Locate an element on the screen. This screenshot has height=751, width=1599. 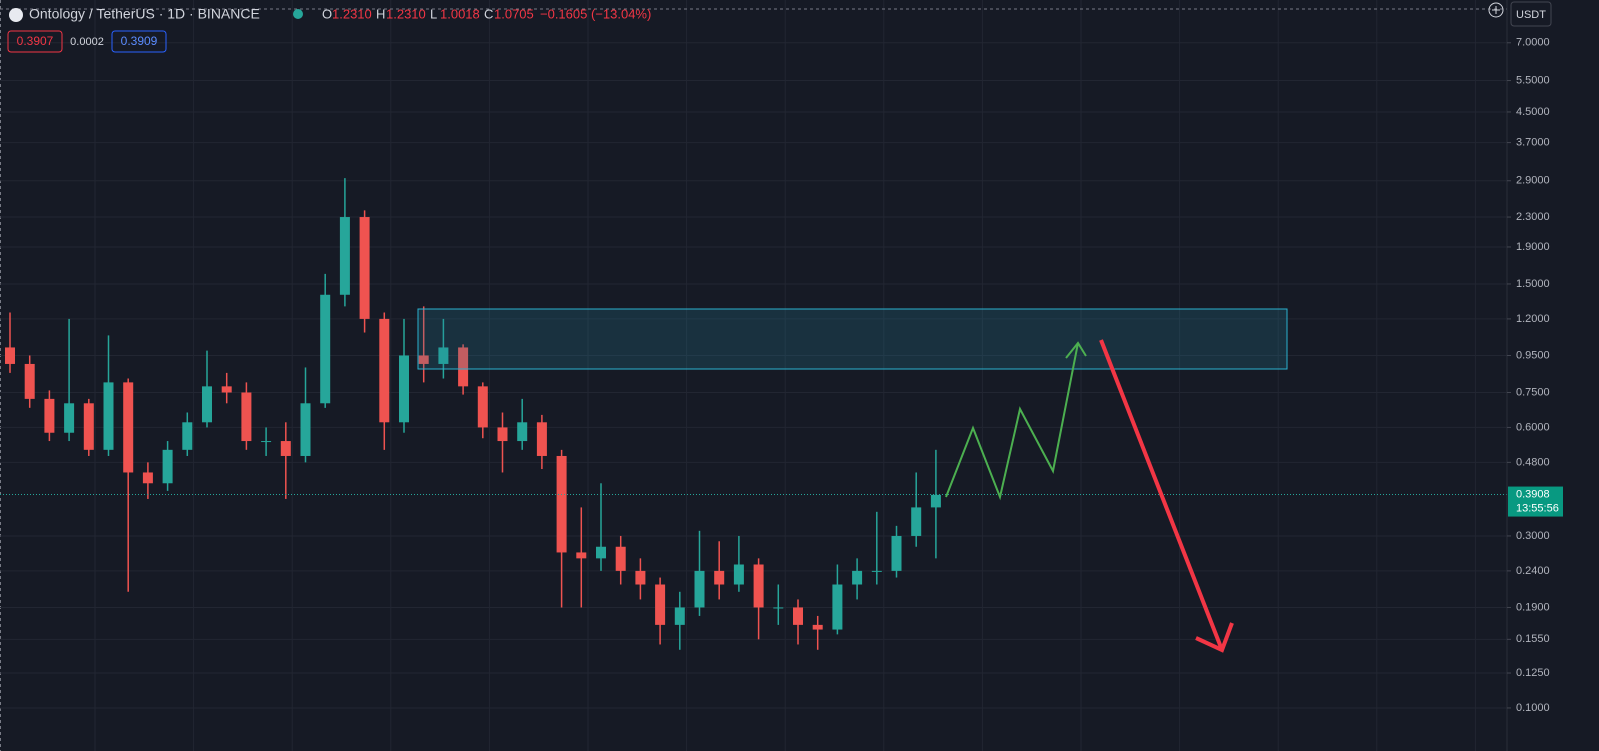
y-tick-label: 0.4800 is located at coordinates (1533, 462).